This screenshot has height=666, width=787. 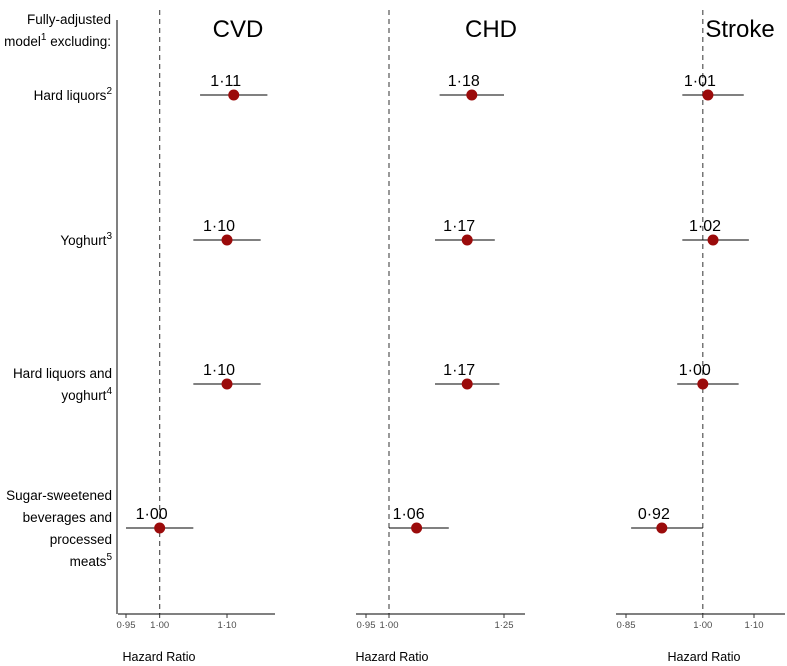 What do you see at coordinates (59, 495) in the screenshot?
I see `row-label-4-line-1: Sugar-sweetened` at bounding box center [59, 495].